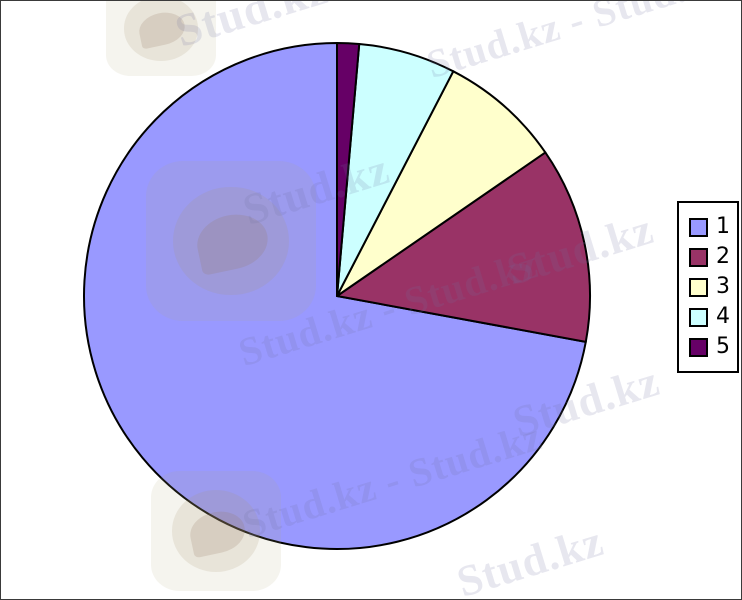 The width and height of the screenshot is (742, 600). I want to click on legend-item-4: 4, so click(709, 317).